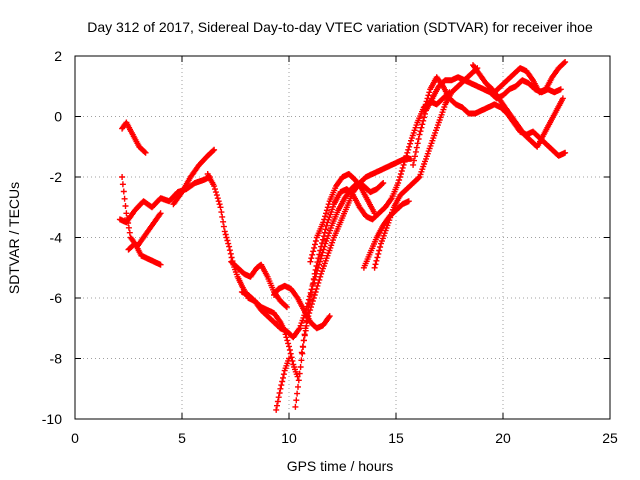 This screenshot has width=640, height=480. What do you see at coordinates (340, 466) in the screenshot?
I see `x-axis-label: GPS time / hours` at bounding box center [340, 466].